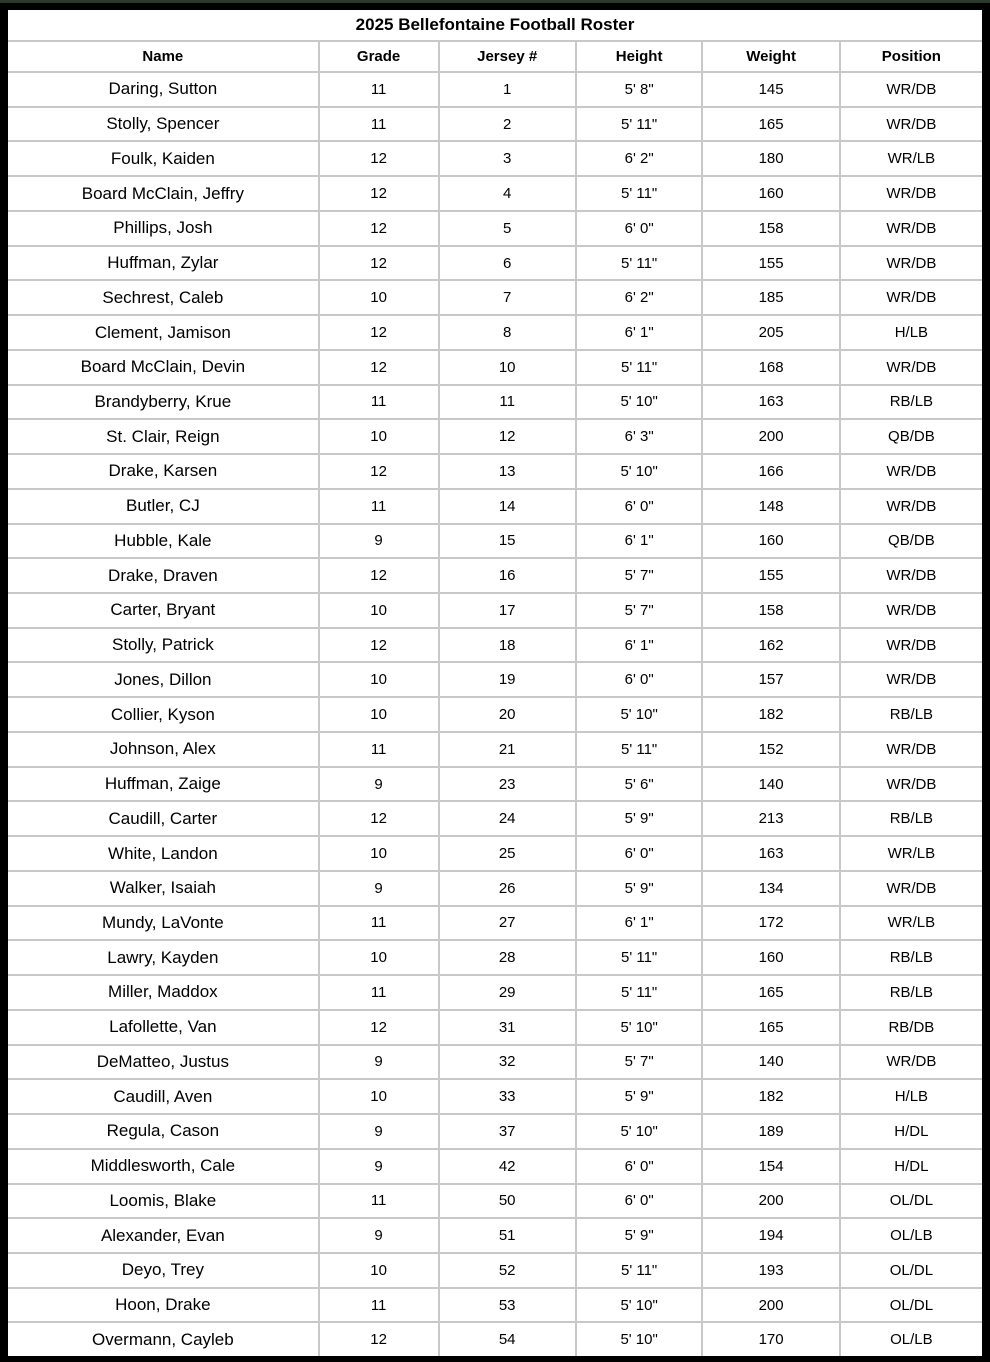 This screenshot has height=1362, width=990. I want to click on cell-jersey: 52, so click(507, 1270).